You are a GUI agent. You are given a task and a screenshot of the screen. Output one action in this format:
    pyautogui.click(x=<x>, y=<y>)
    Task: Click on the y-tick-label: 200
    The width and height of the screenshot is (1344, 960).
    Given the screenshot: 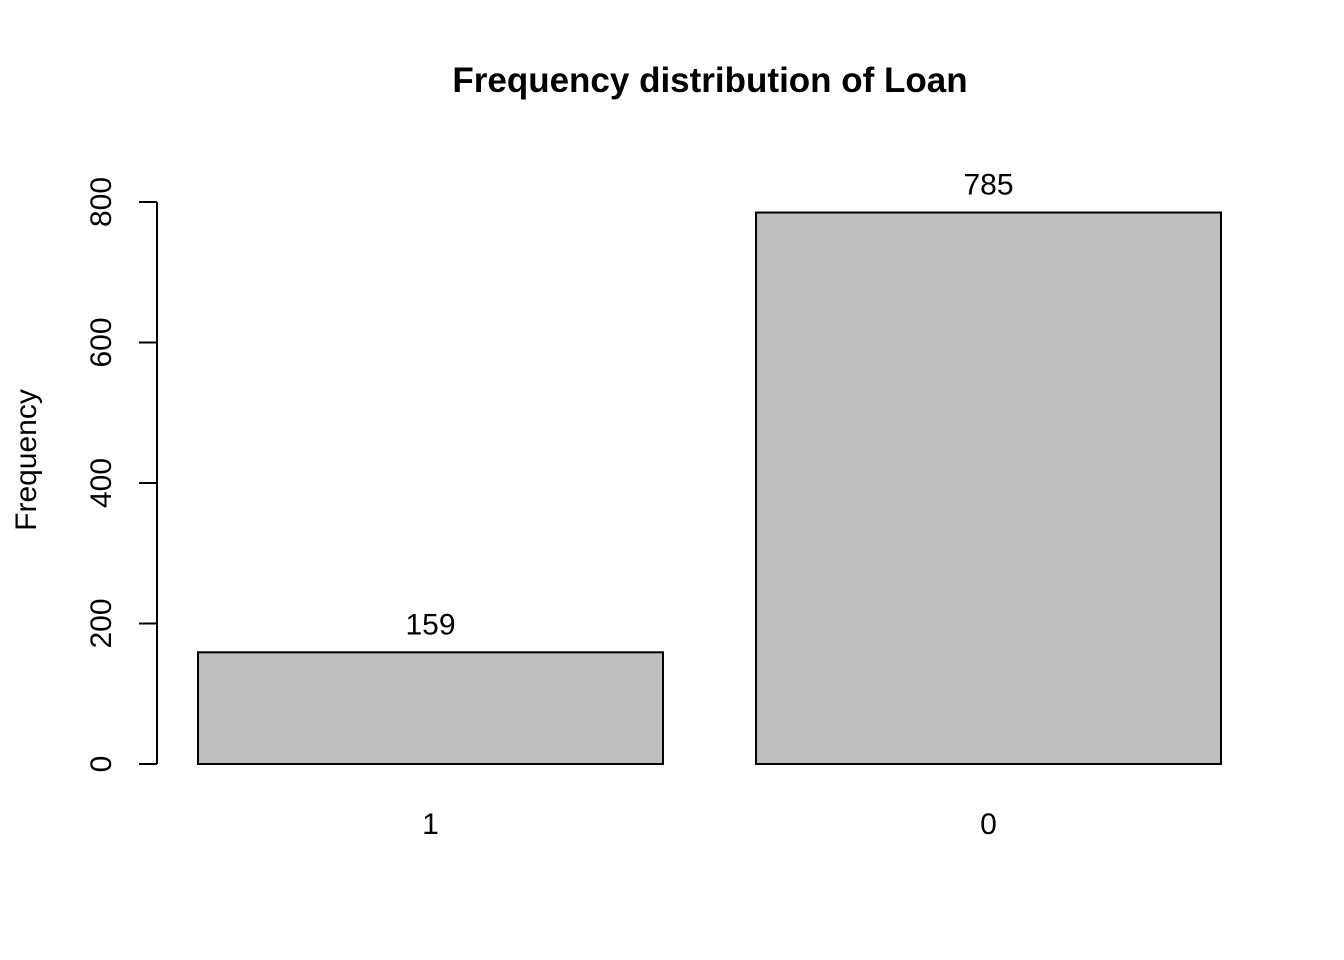 What is the action you would take?
    pyautogui.click(x=101, y=623)
    